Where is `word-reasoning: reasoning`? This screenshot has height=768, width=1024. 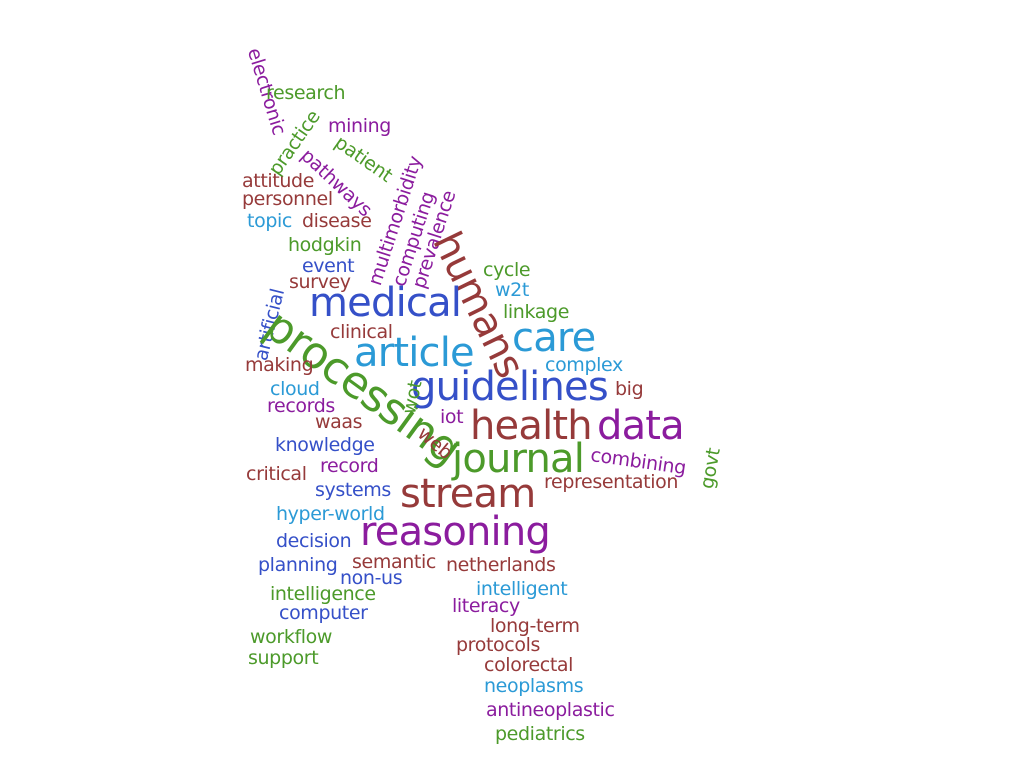 word-reasoning: reasoning is located at coordinates (455, 532).